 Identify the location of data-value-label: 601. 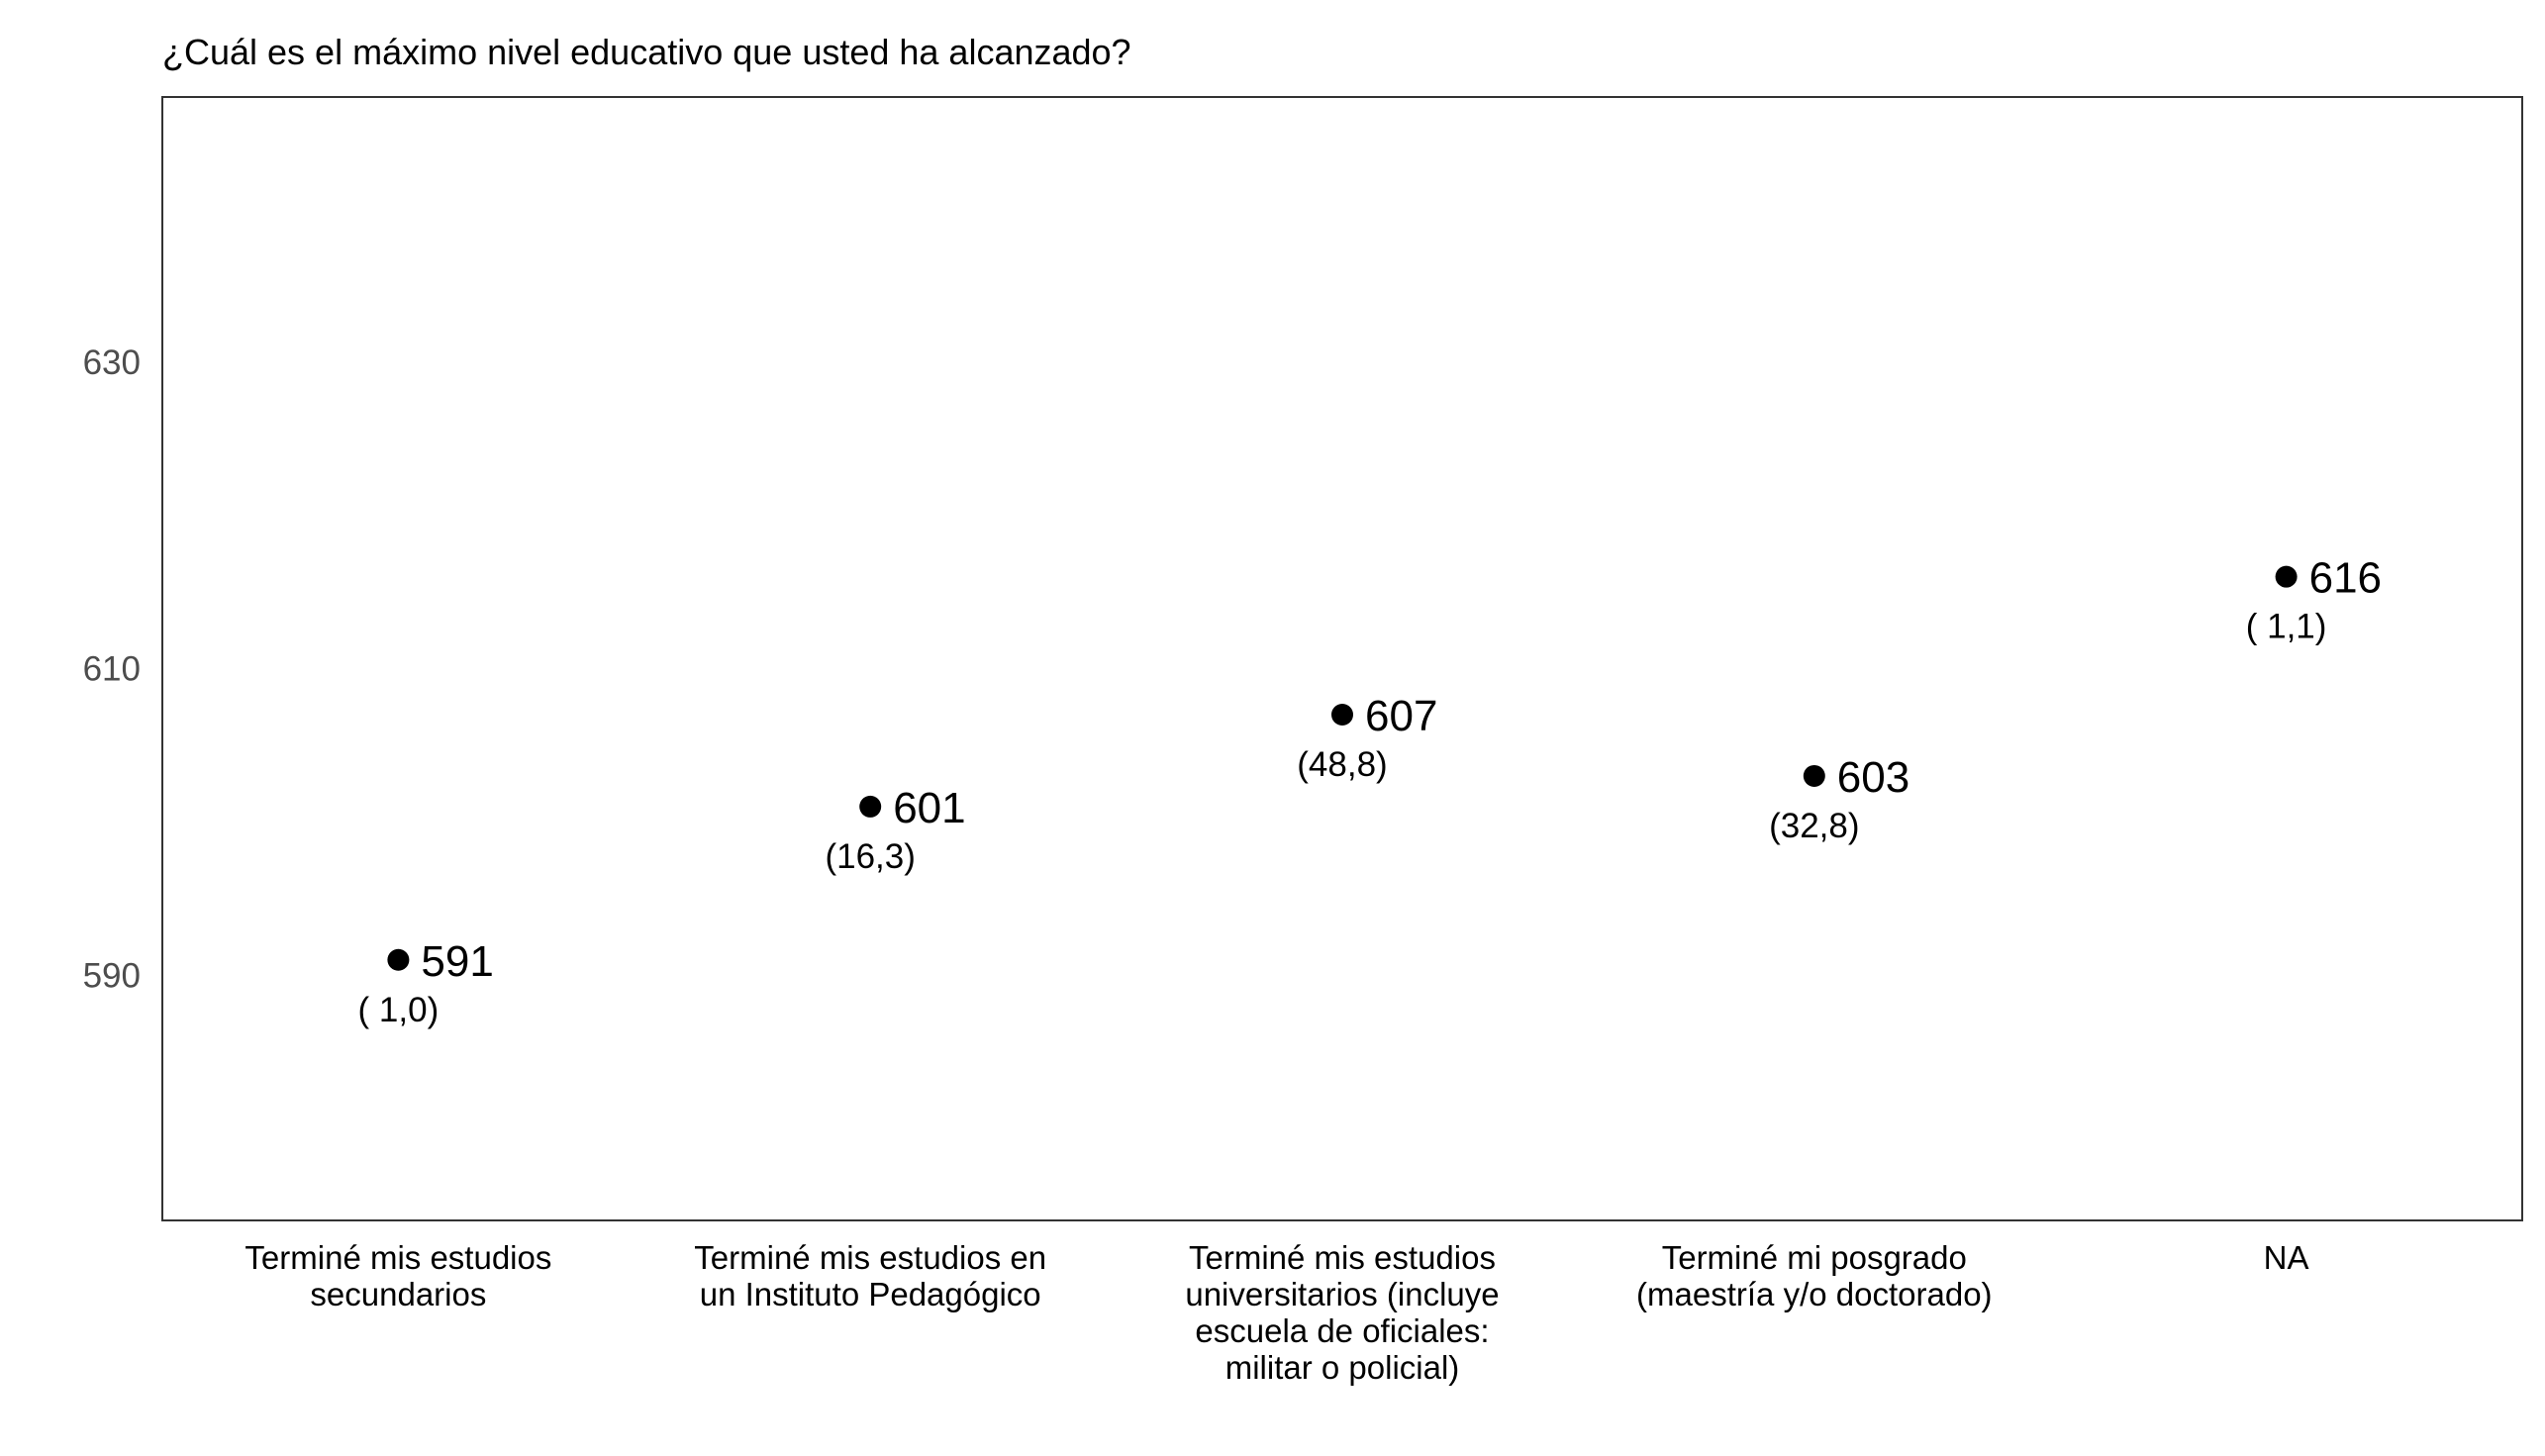
(929, 808).